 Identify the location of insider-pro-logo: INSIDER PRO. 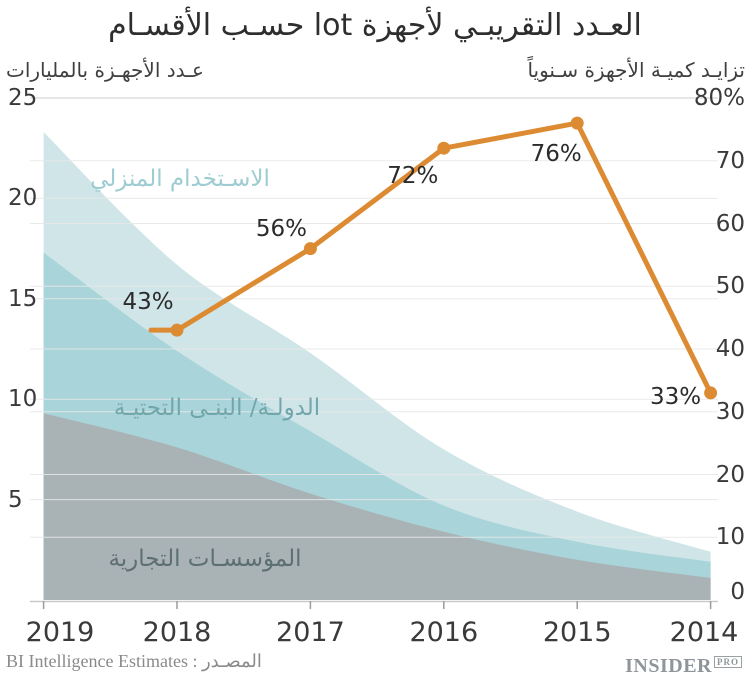
(683, 666).